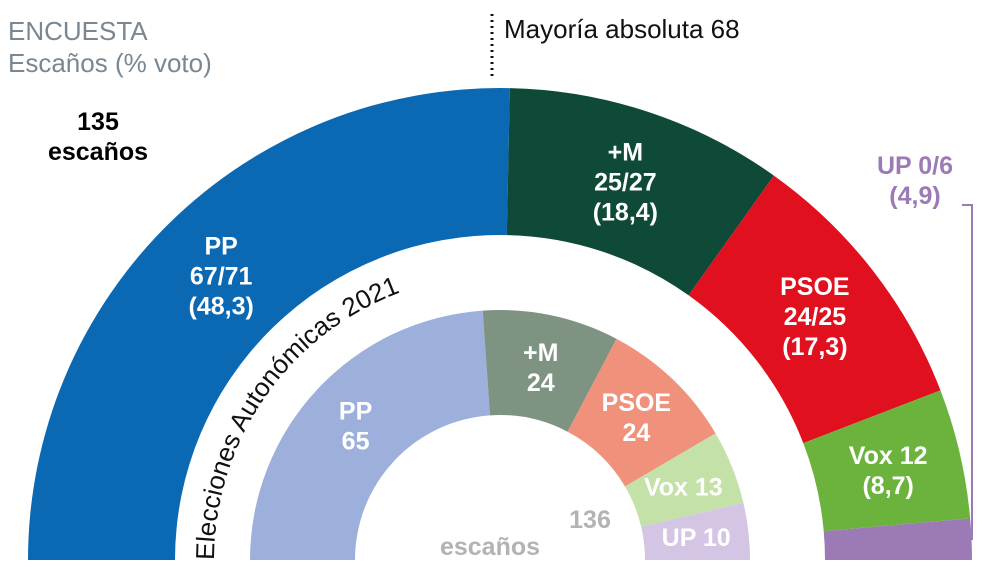 The width and height of the screenshot is (1000, 567). What do you see at coordinates (622, 29) in the screenshot?
I see `majority-label: Mayoría absoluta 68` at bounding box center [622, 29].